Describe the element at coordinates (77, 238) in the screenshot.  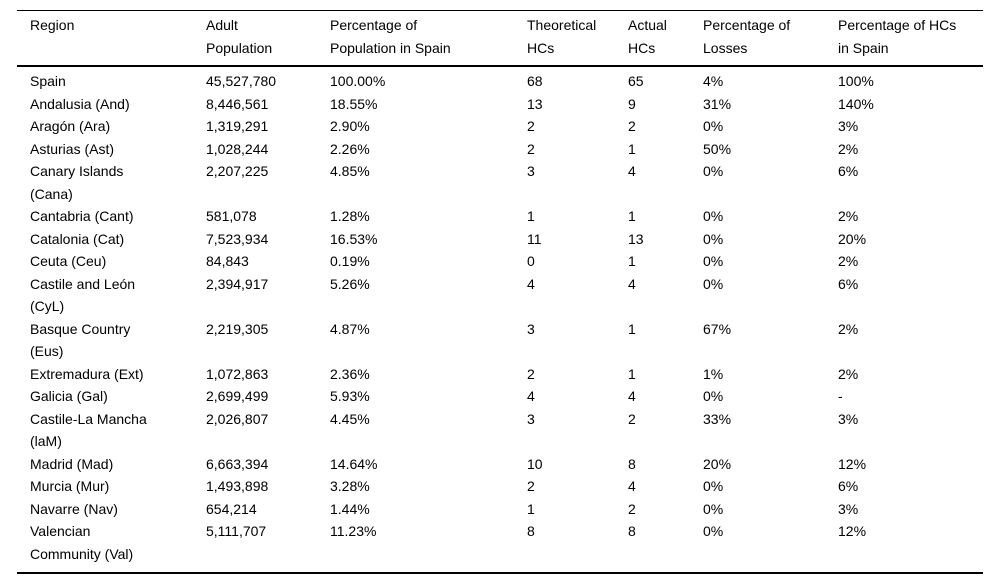
I see `cell-value: Catalonia (Cat)` at that location.